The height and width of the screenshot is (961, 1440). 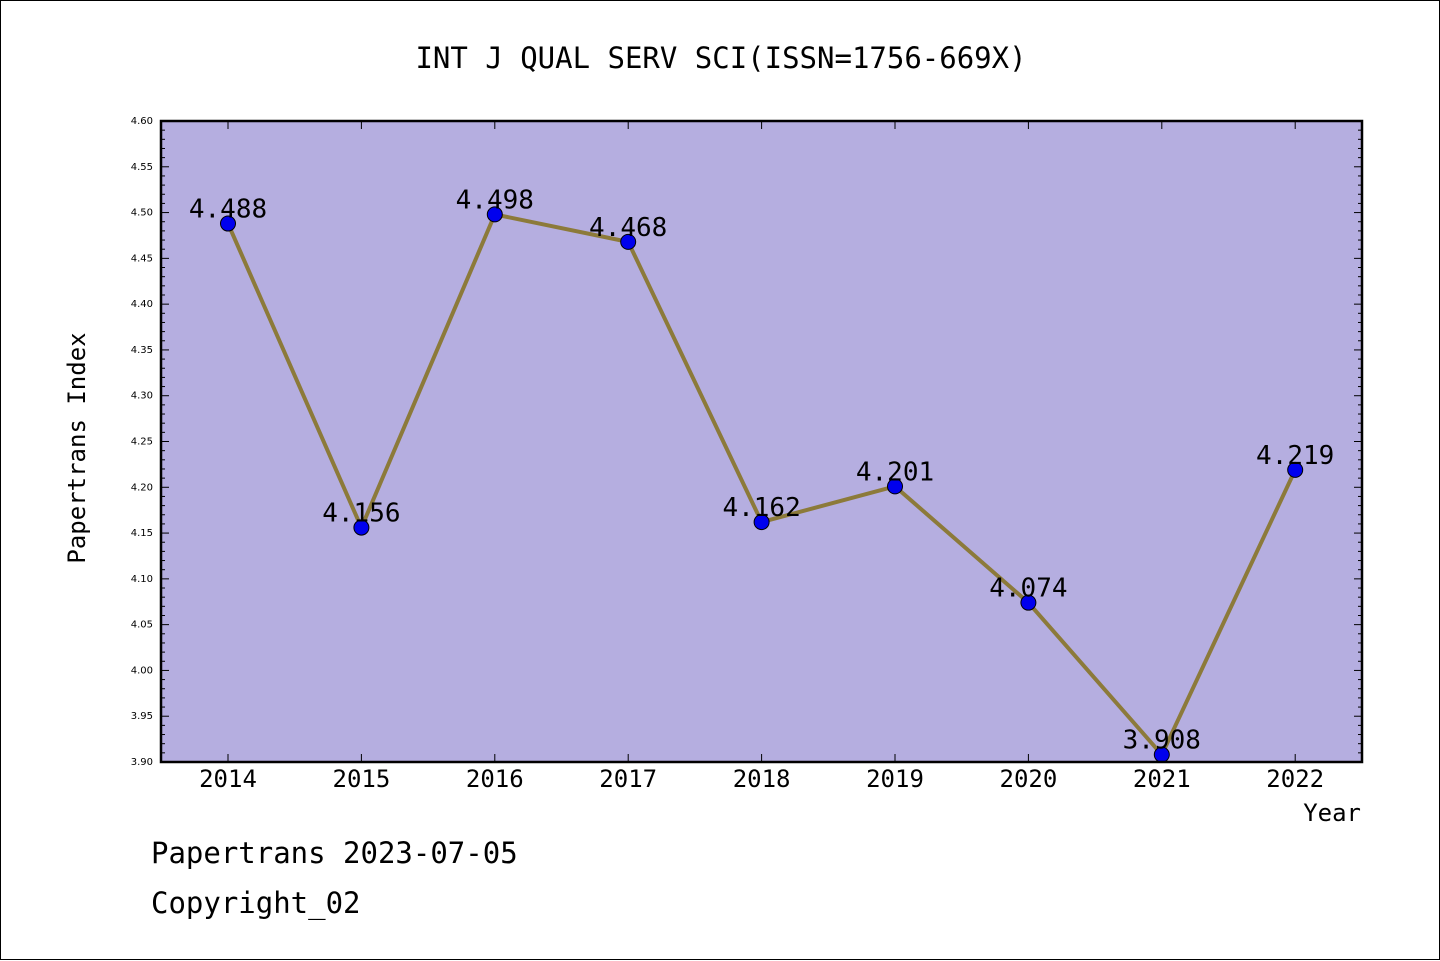 What do you see at coordinates (495, 200) in the screenshot?
I see `data-label: 4.498` at bounding box center [495, 200].